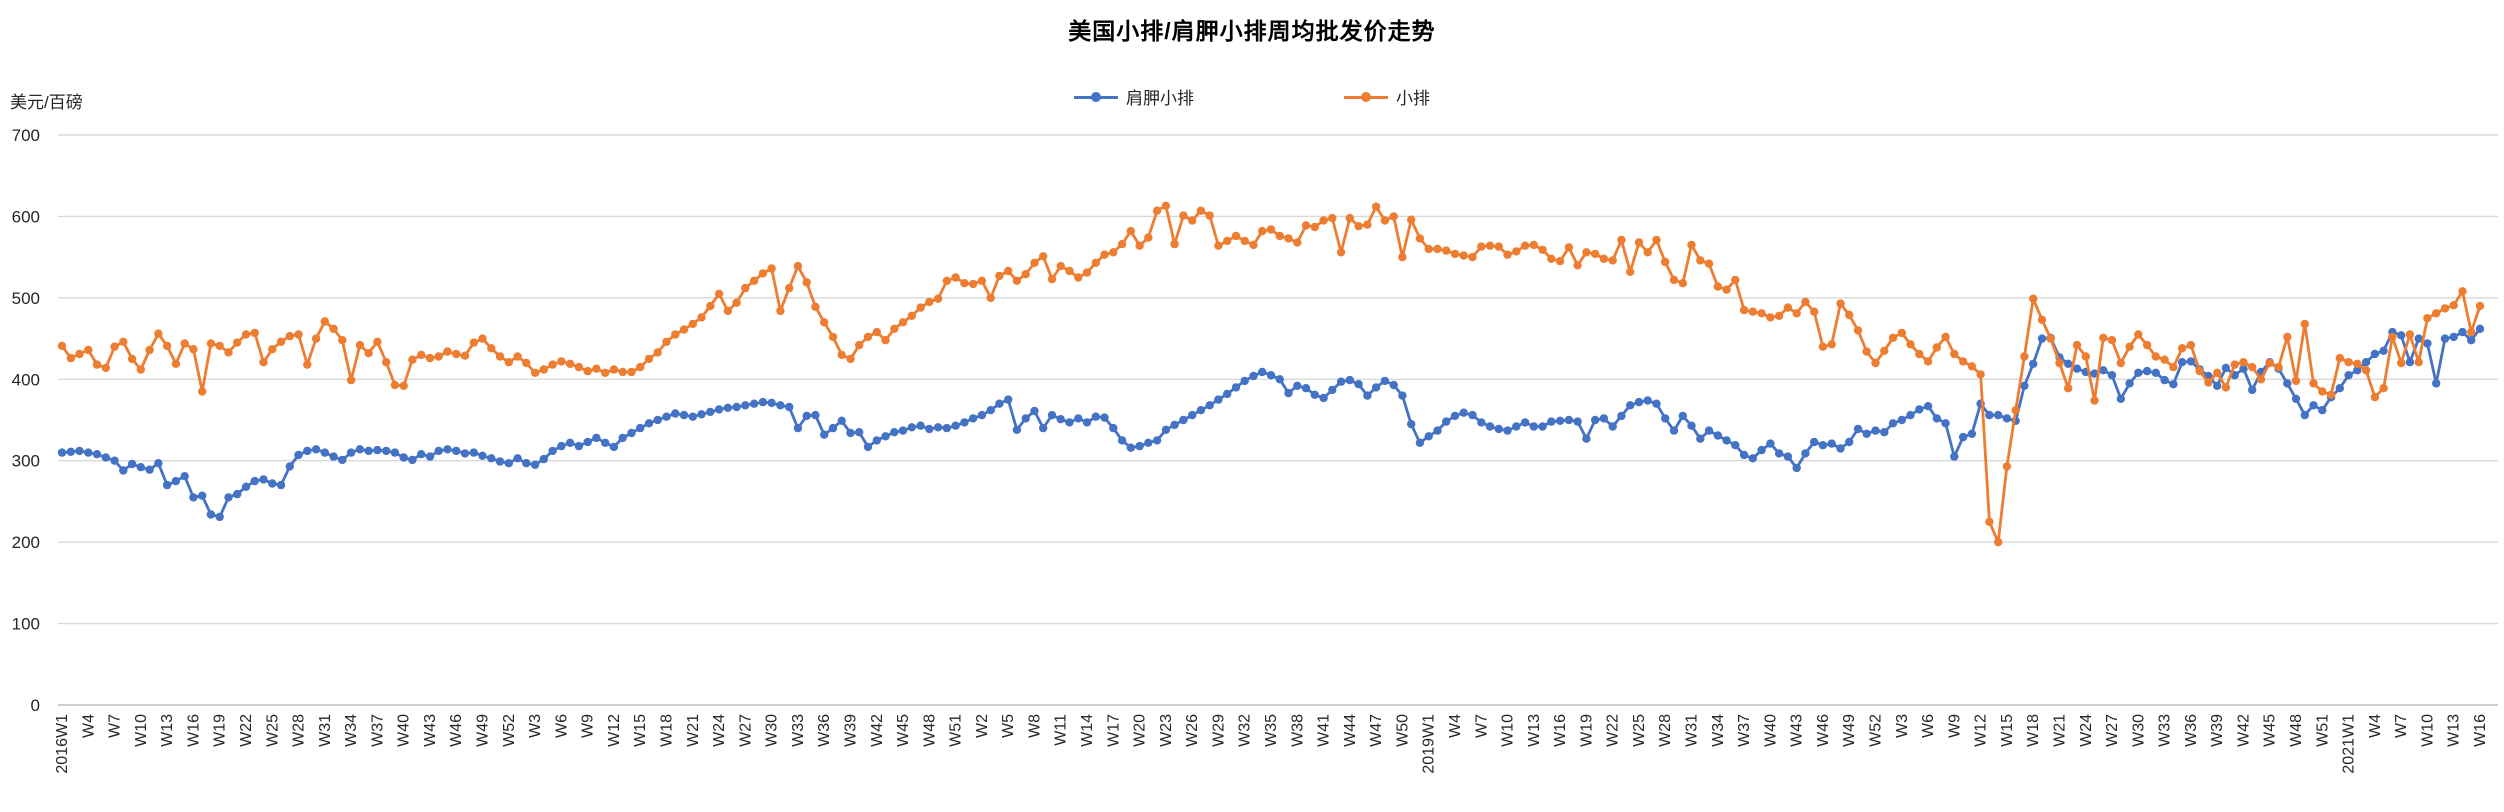  What do you see at coordinates (26, 542) in the screenshot?
I see `svg-text: 200` at bounding box center [26, 542].